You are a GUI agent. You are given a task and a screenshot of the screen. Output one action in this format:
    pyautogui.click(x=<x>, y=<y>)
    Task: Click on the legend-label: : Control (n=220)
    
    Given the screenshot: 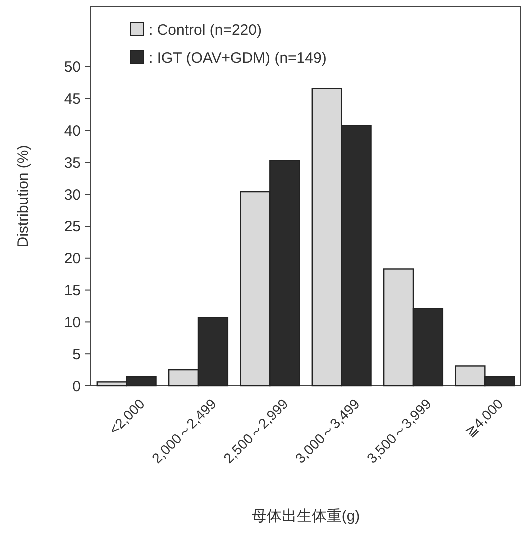 What is the action you would take?
    pyautogui.click(x=205, y=30)
    